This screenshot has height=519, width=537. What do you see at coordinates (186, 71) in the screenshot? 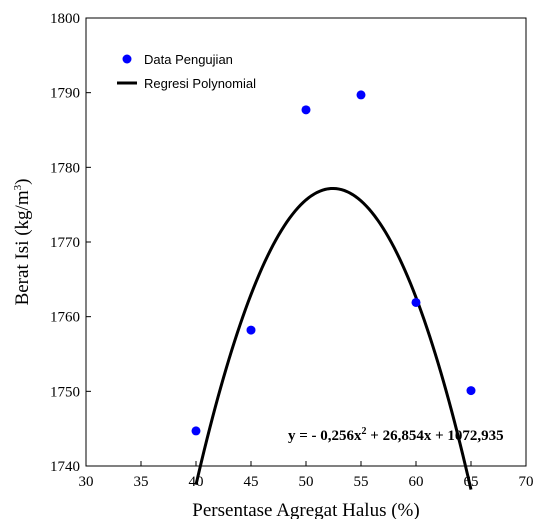
I see `legend: Data Pengujian Regresi Polynomial` at bounding box center [186, 71].